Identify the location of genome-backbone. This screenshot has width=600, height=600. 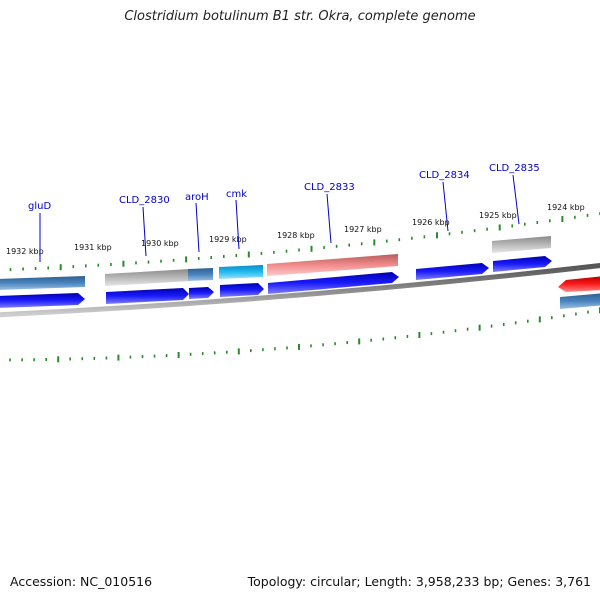
(300, 290).